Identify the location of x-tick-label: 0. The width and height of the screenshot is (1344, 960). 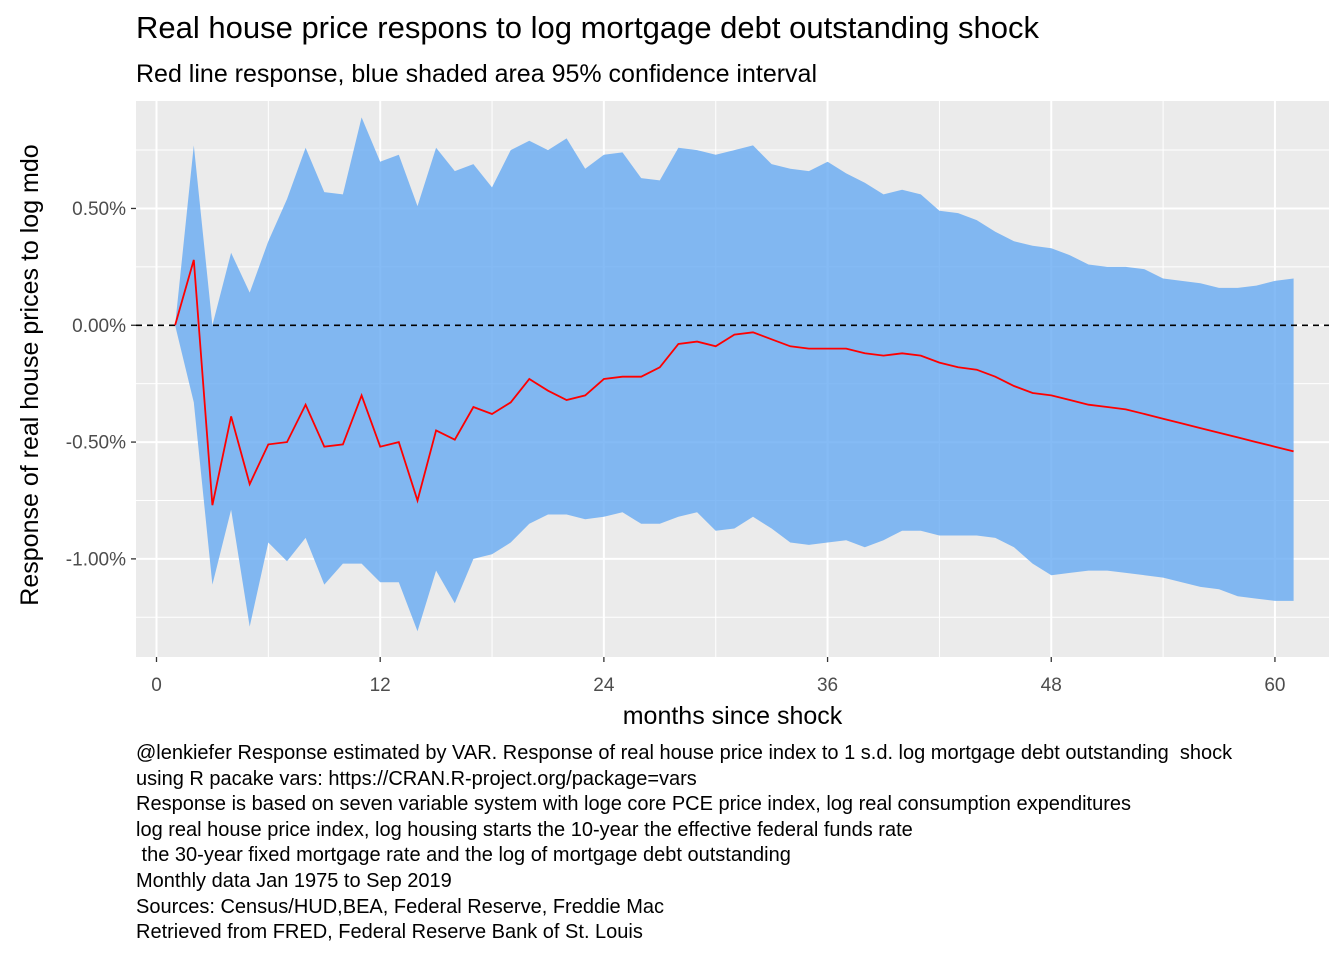
(156, 685).